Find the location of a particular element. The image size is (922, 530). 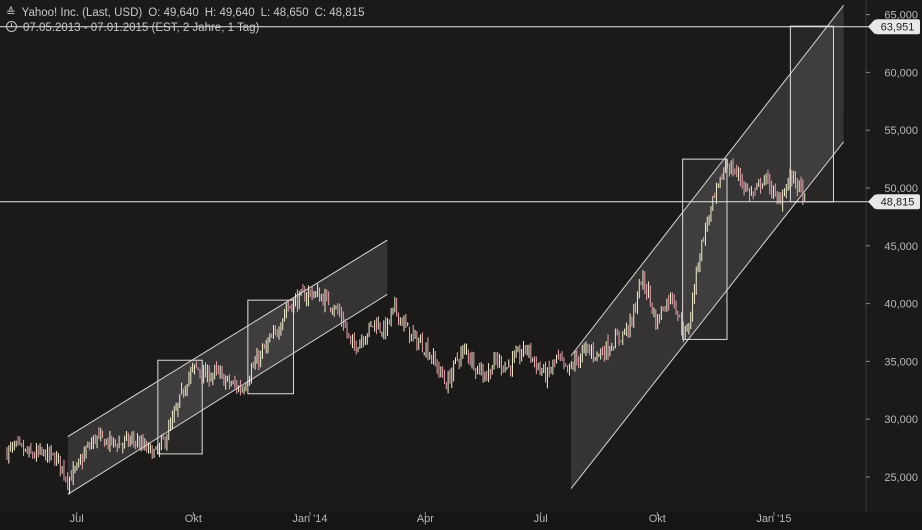

low-value: L: 48,650 is located at coordinates (284, 13).